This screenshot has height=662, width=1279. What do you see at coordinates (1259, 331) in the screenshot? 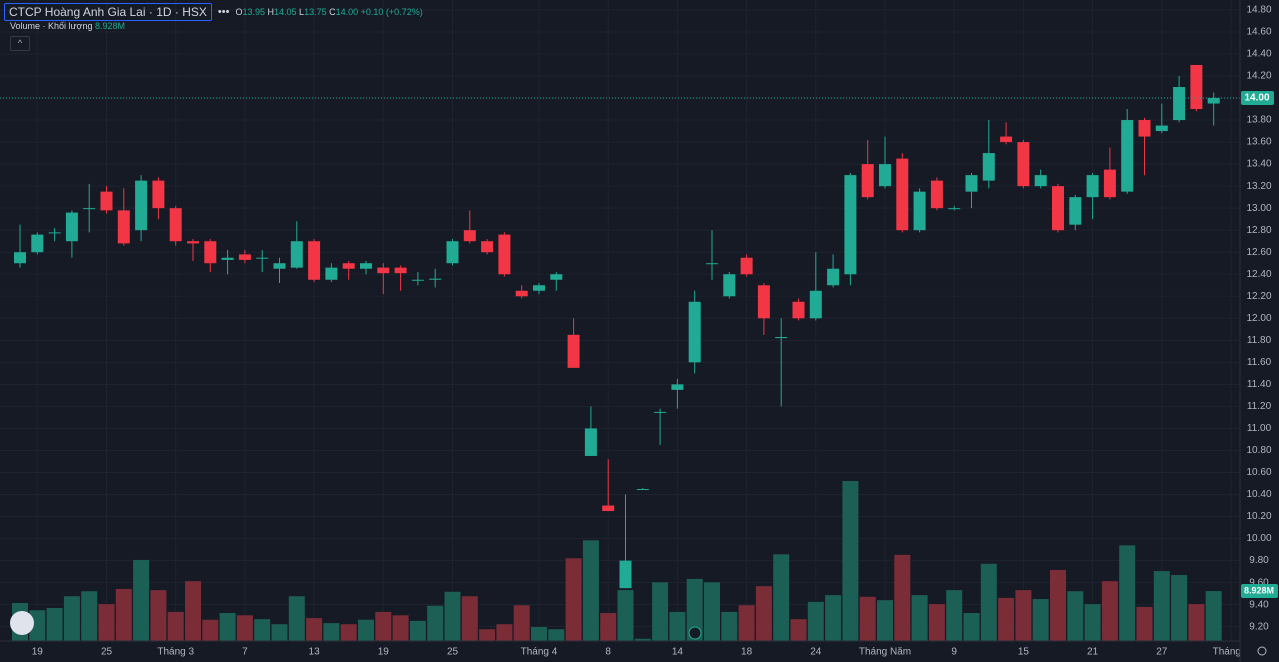
I see `price-axis` at bounding box center [1259, 331].